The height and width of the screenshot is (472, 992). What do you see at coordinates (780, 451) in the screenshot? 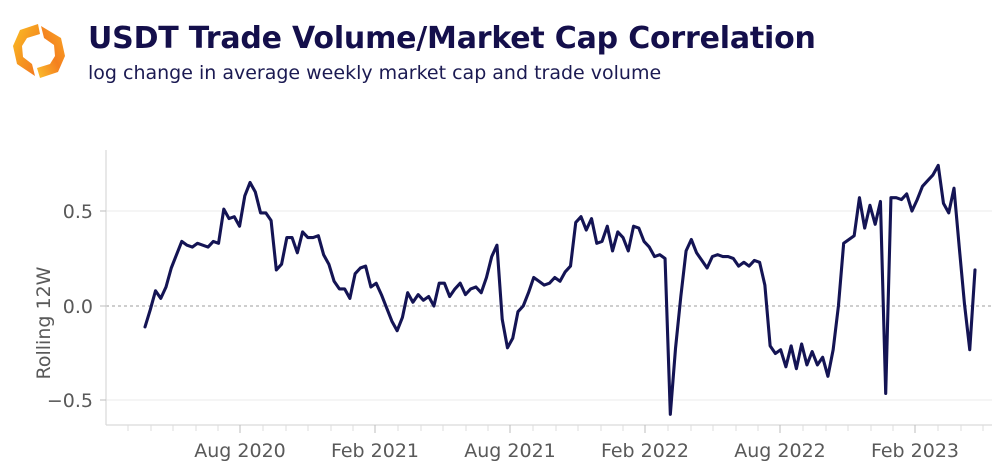
I see `x-tick-label-4: Aug 2022` at bounding box center [780, 451].